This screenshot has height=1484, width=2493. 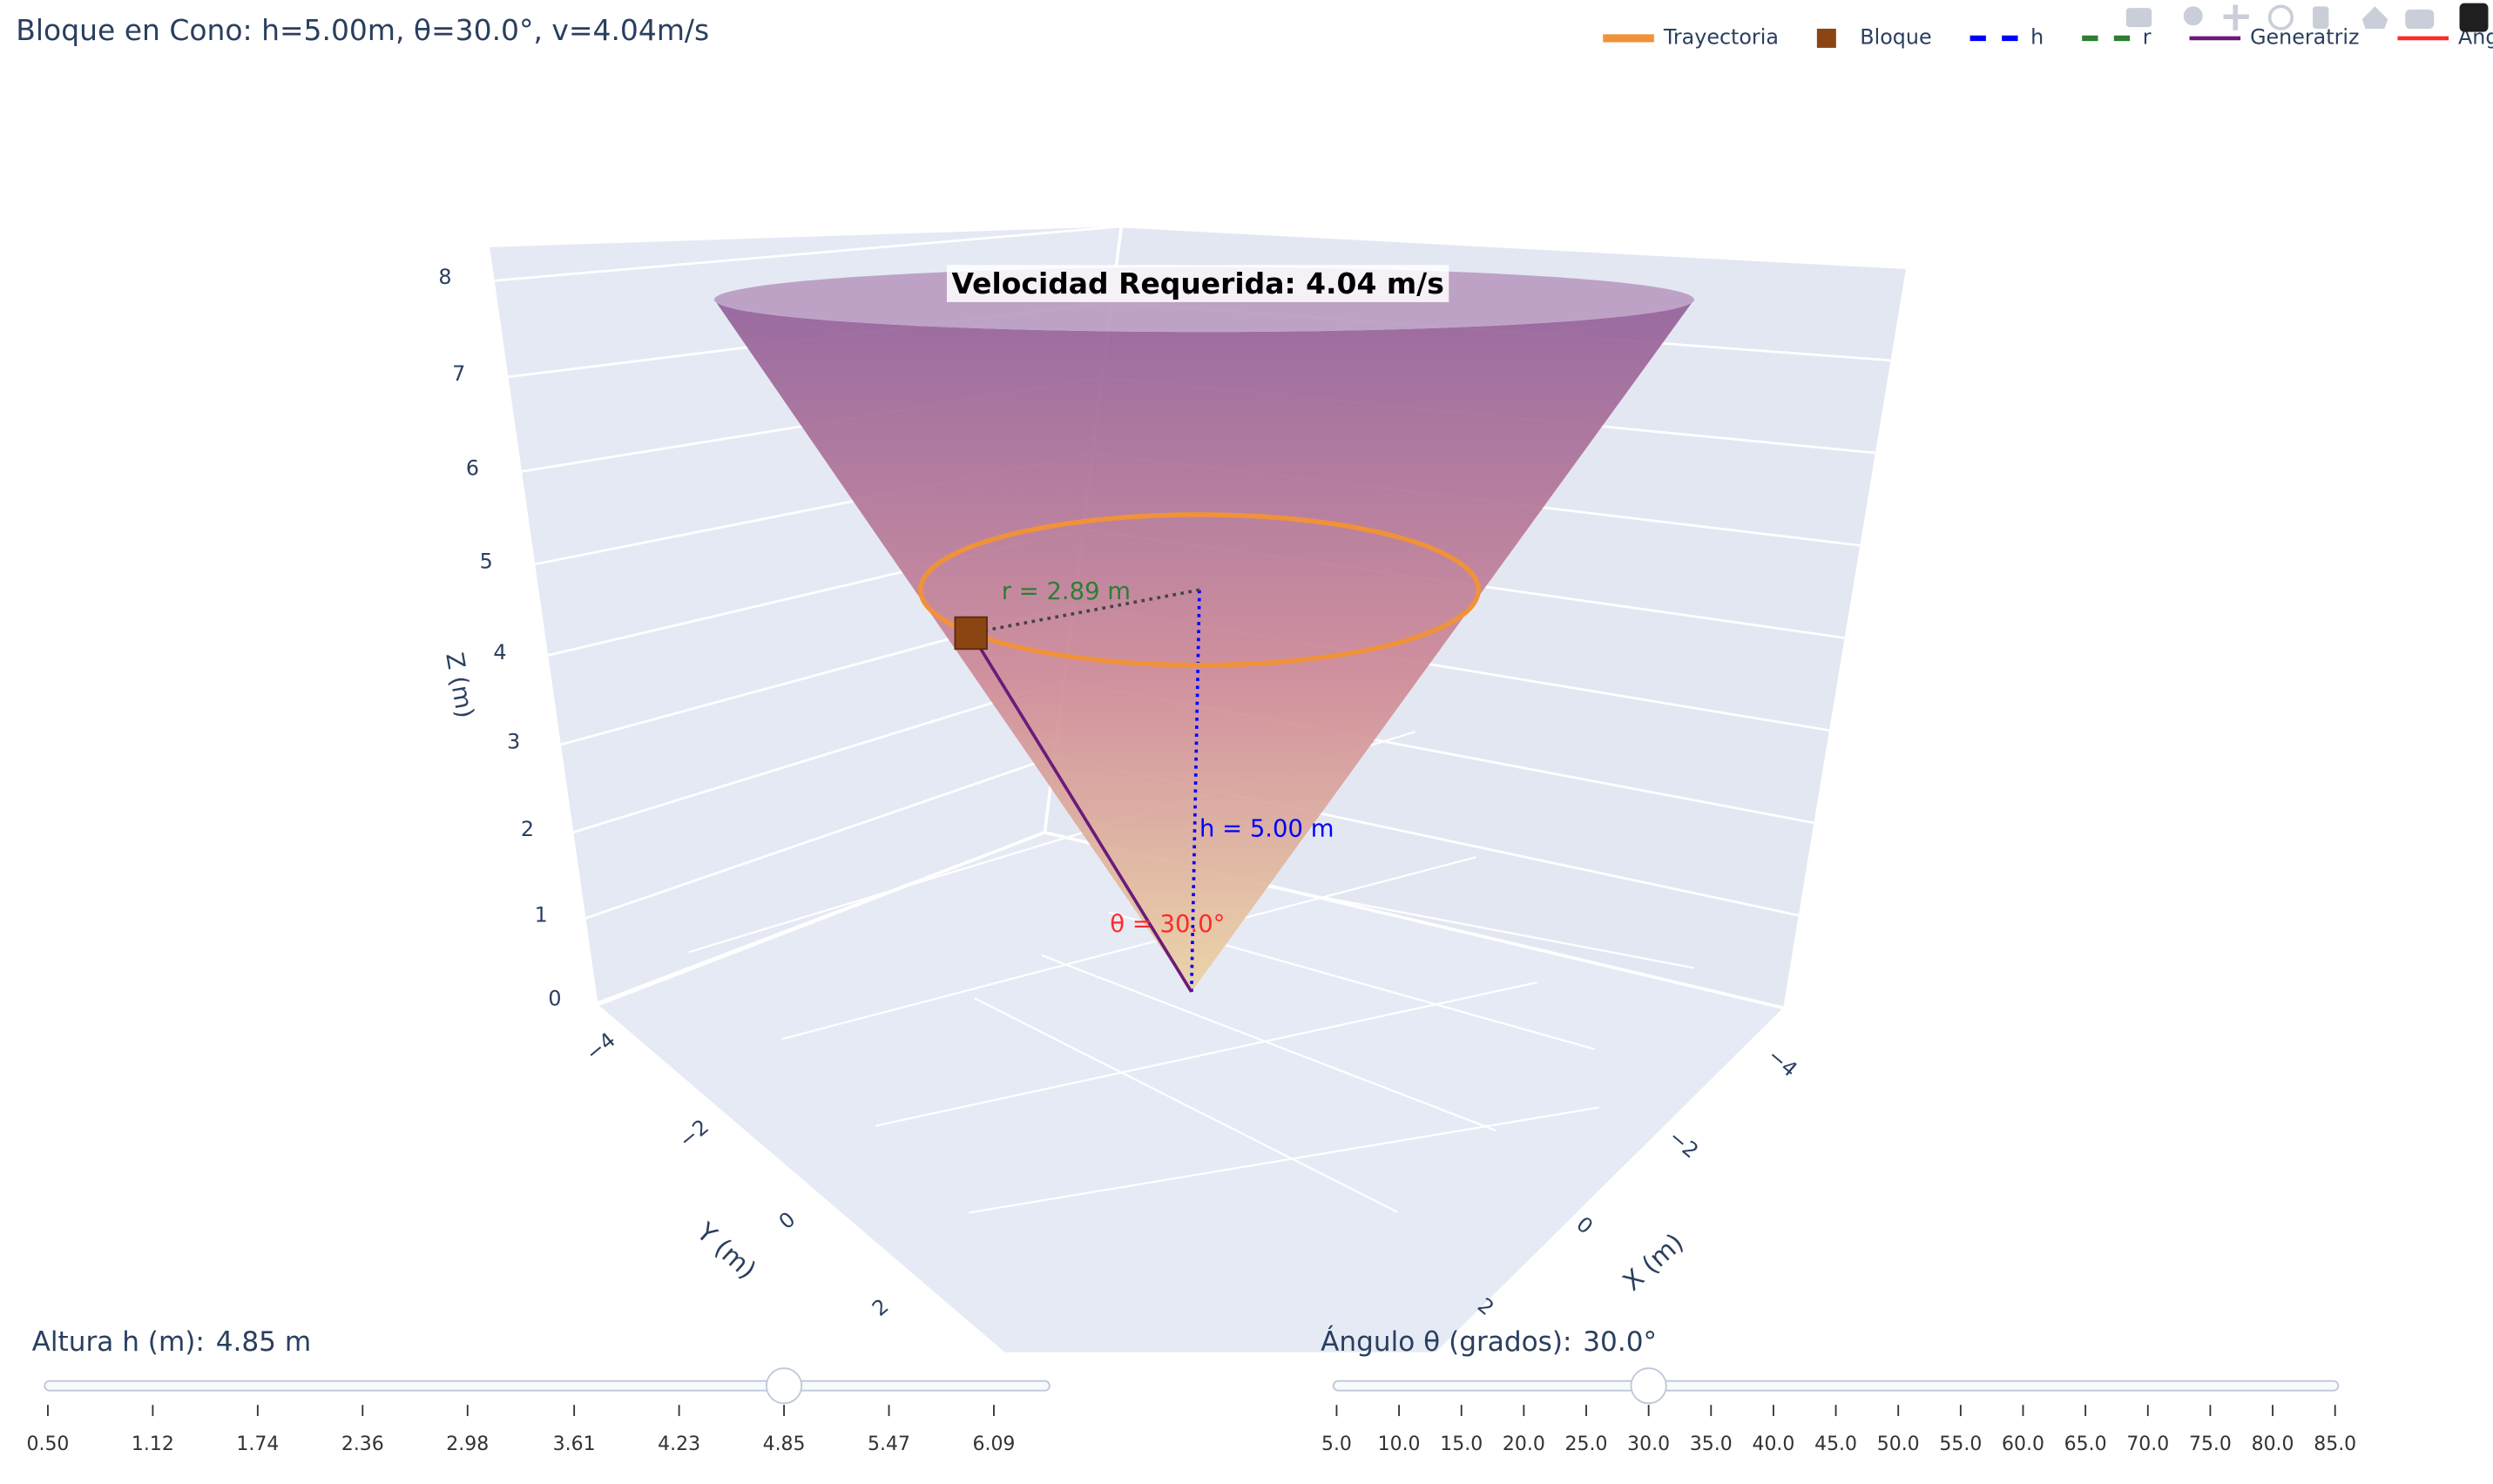 I want to click on modebar-camera-view, so click(x=2420, y=19).